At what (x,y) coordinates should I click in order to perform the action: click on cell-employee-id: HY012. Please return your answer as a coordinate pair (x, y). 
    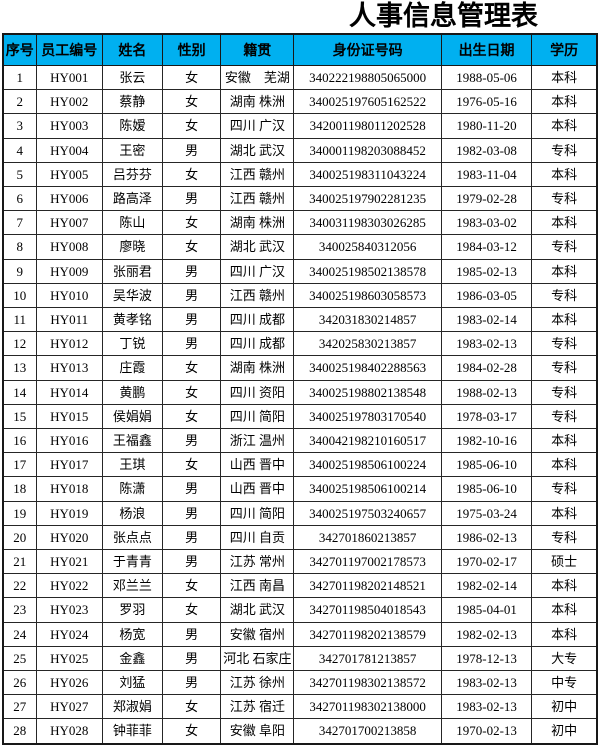
    Looking at the image, I should click on (69, 344).